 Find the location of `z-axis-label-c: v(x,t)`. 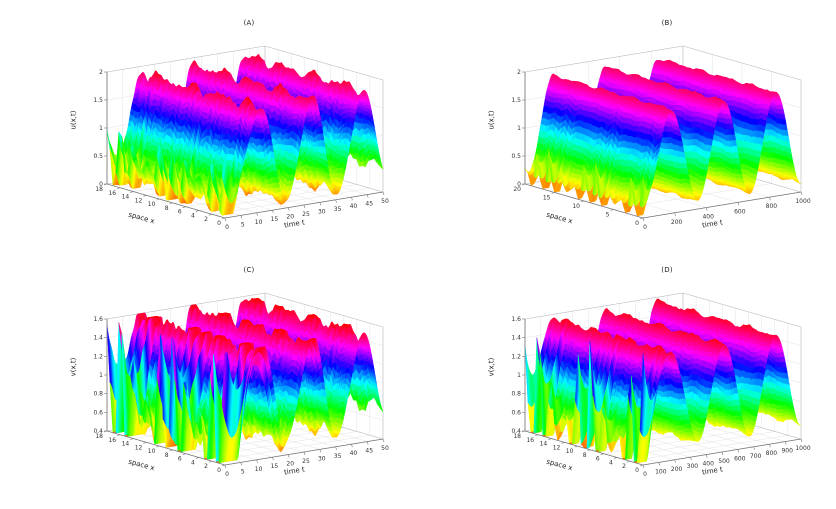

z-axis-label-c: v(x,t) is located at coordinates (73, 367).